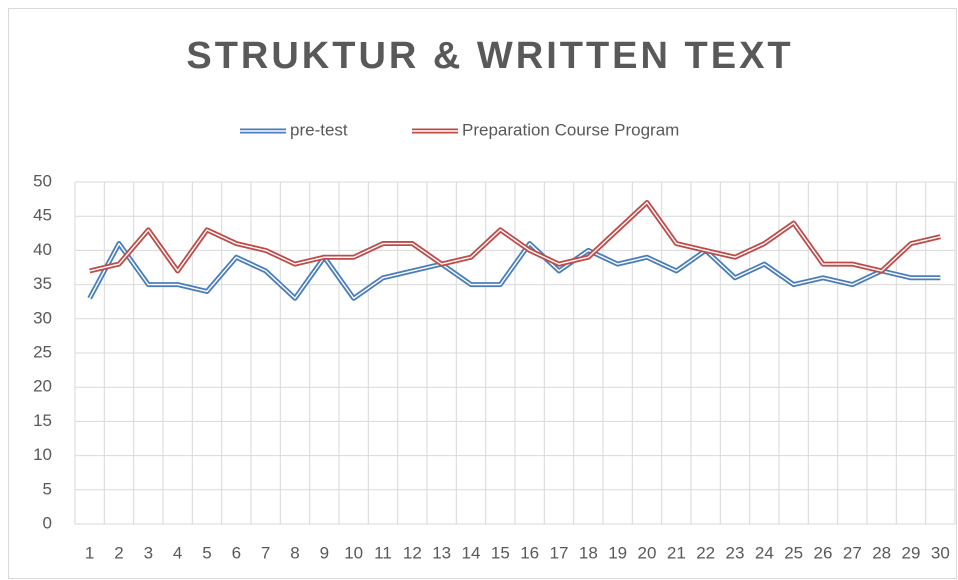 The image size is (958, 580). I want to click on y-tick-label: 25, so click(42, 351).